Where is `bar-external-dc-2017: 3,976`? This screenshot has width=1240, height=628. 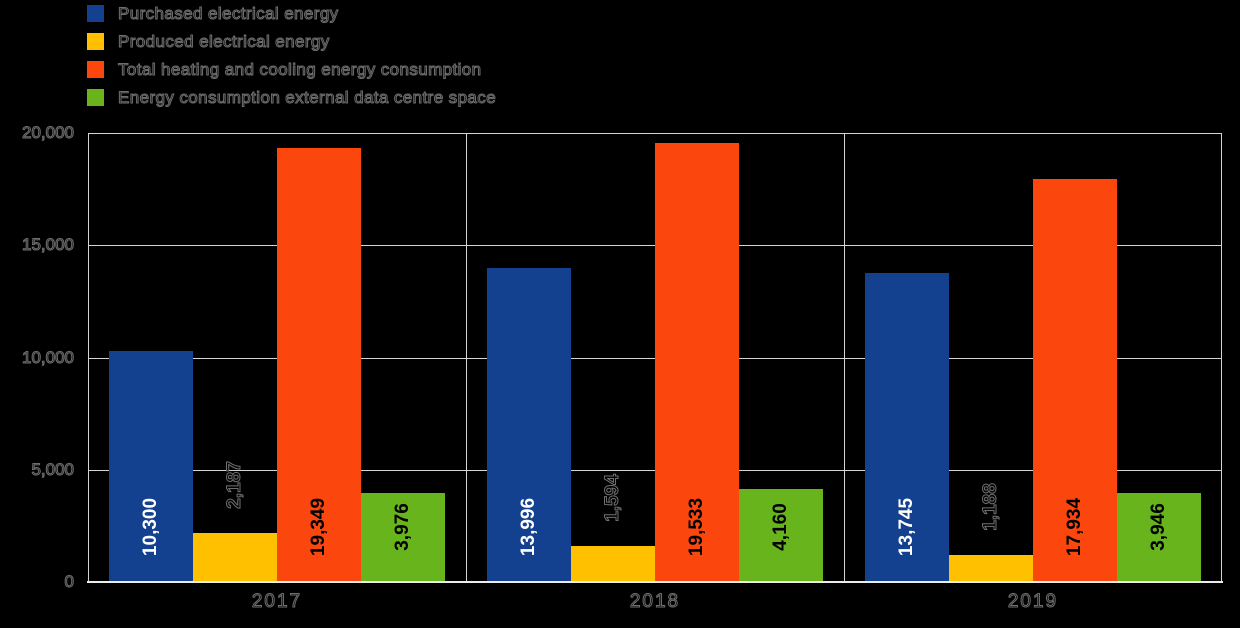
bar-external-dc-2017: 3,976 is located at coordinates (403, 537).